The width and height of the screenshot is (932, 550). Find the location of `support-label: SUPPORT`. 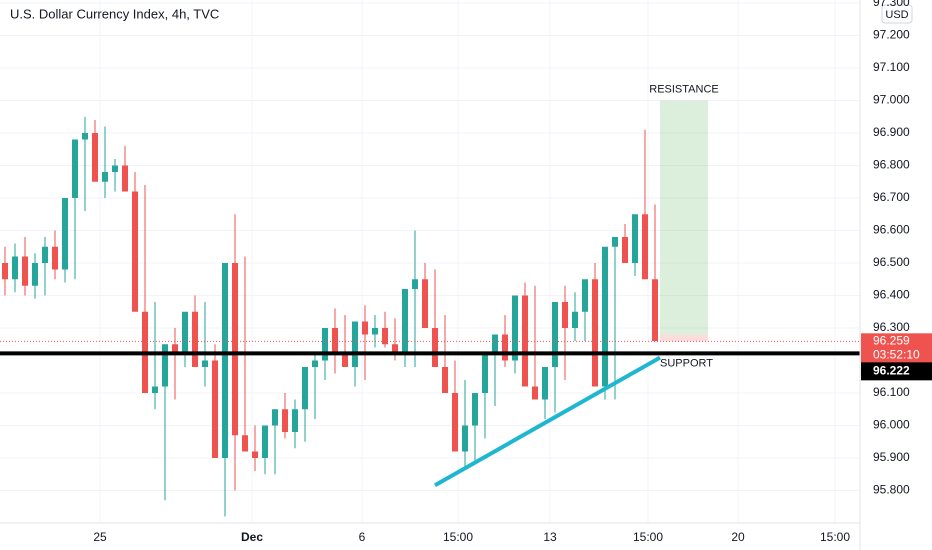

support-label: SUPPORT is located at coordinates (686, 363).